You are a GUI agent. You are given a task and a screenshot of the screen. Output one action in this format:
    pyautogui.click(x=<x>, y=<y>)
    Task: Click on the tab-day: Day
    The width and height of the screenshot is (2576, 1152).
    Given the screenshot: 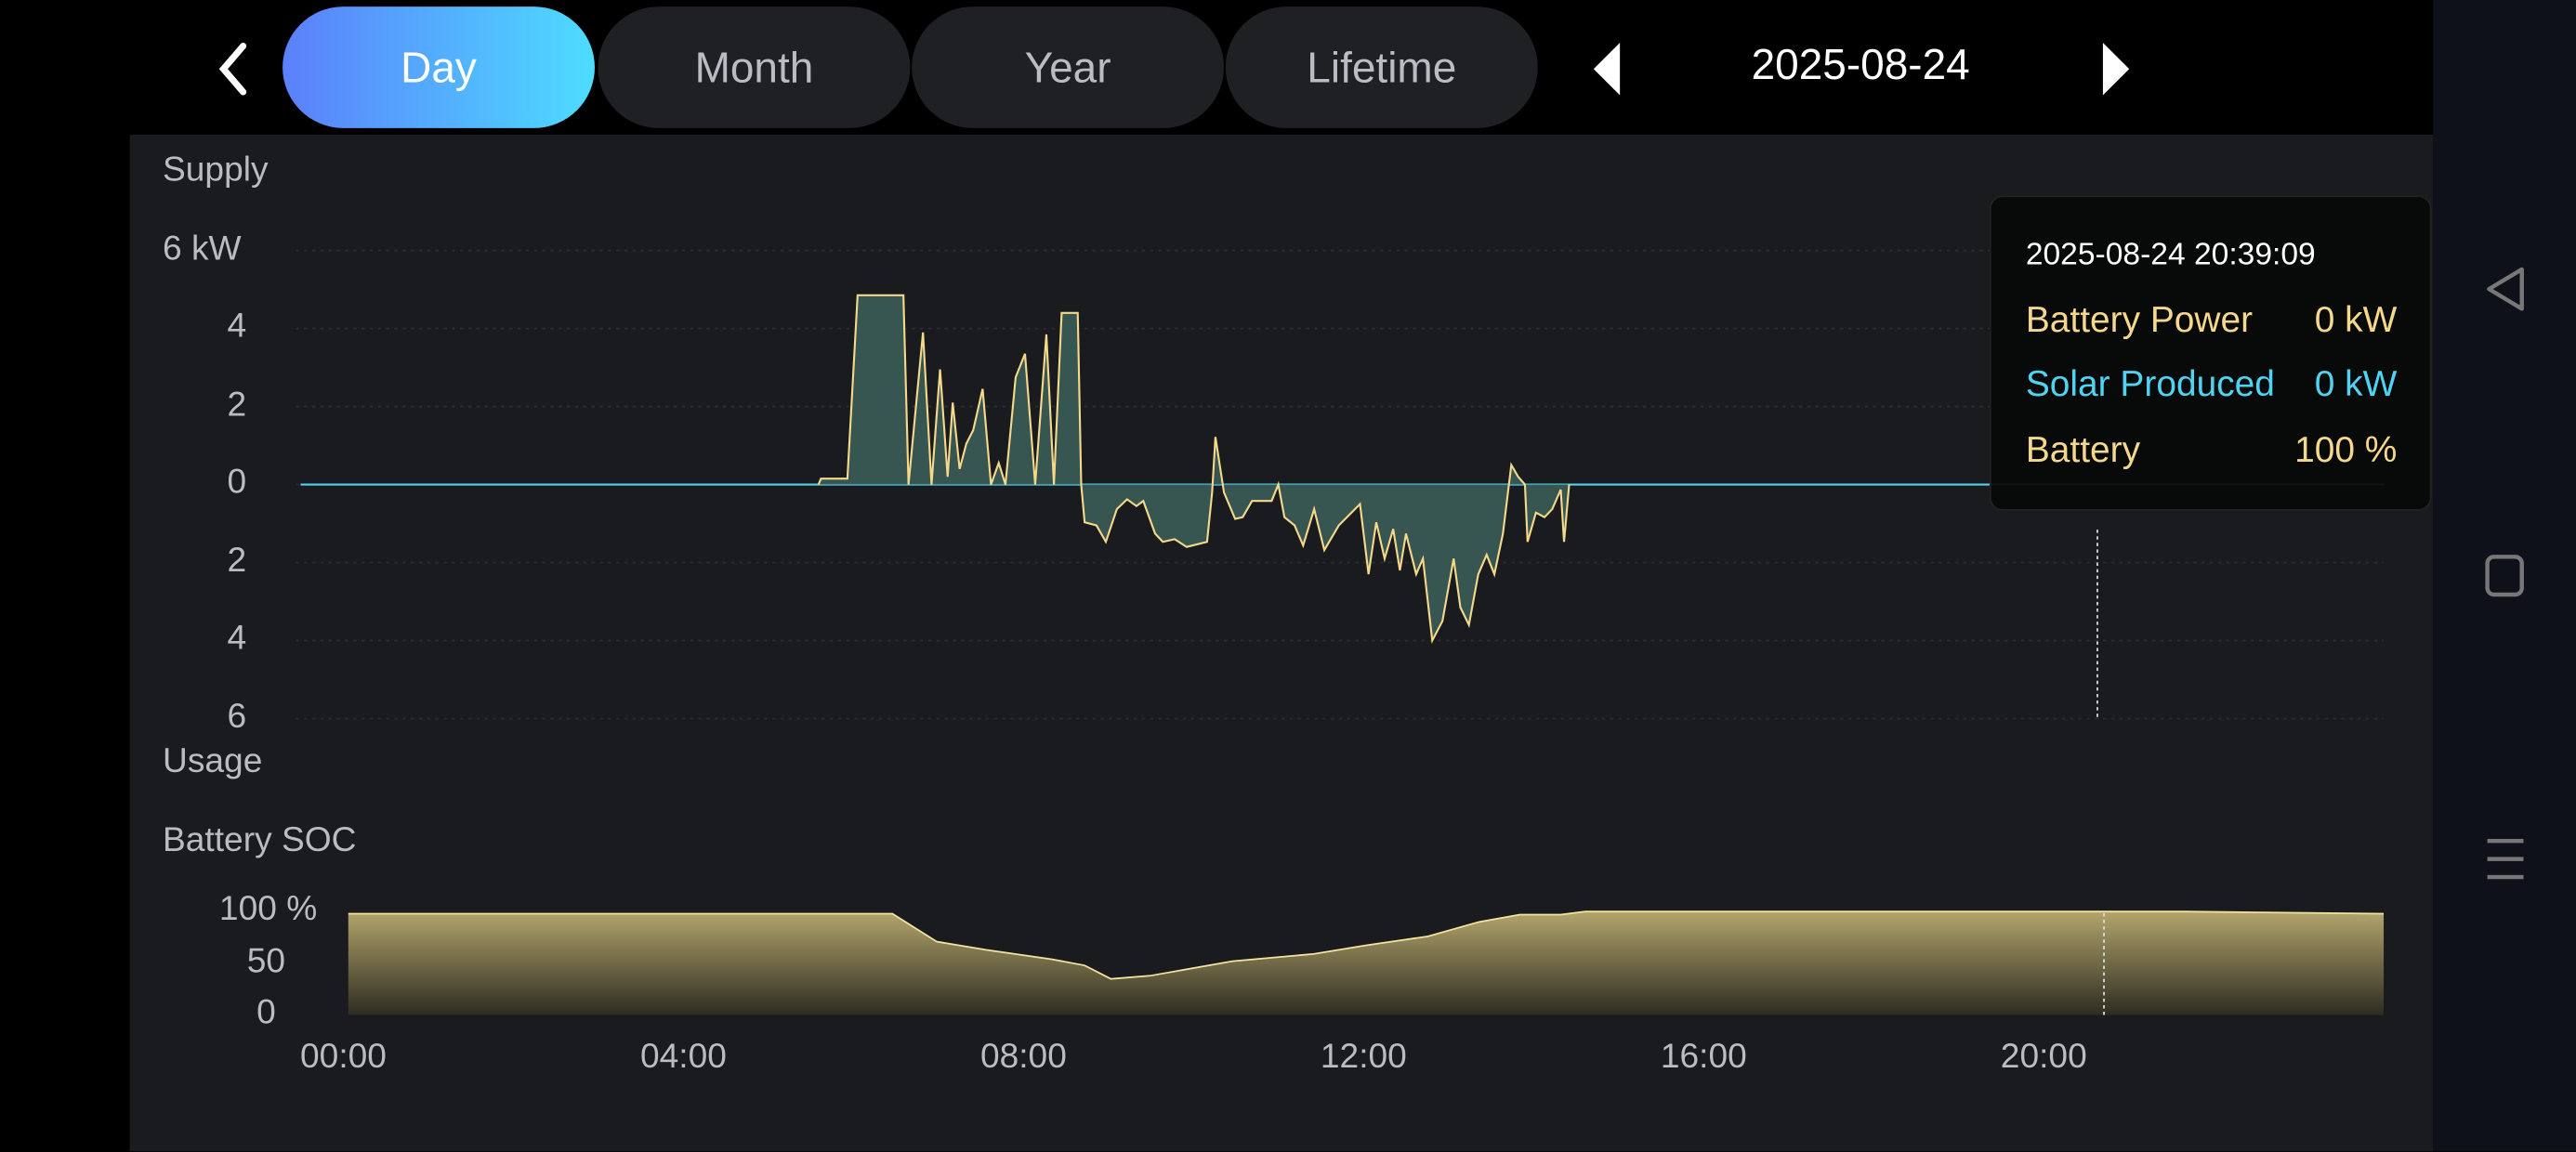 What is the action you would take?
    pyautogui.click(x=439, y=67)
    